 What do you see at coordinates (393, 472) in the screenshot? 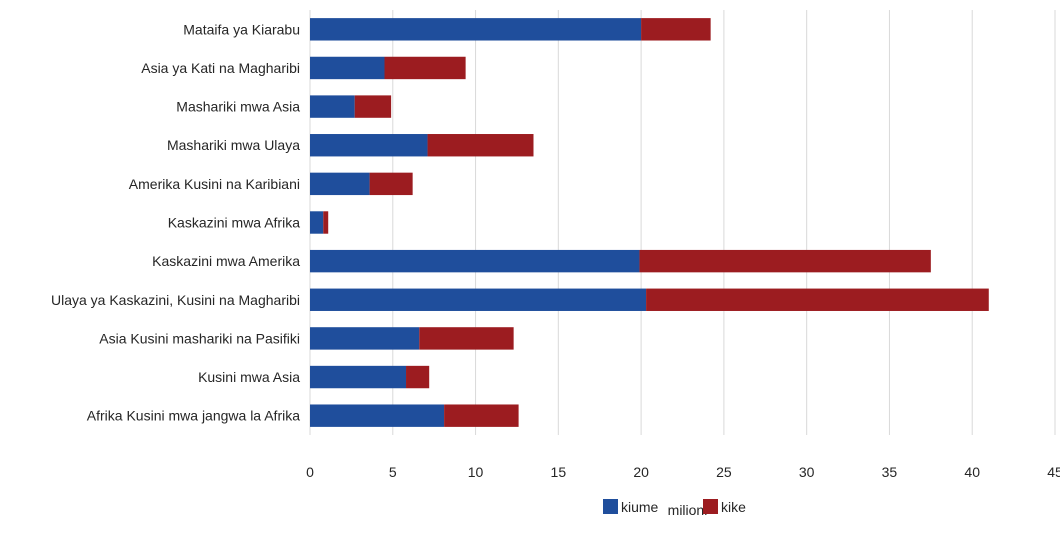
I see `x-tick-label: 5` at bounding box center [393, 472].